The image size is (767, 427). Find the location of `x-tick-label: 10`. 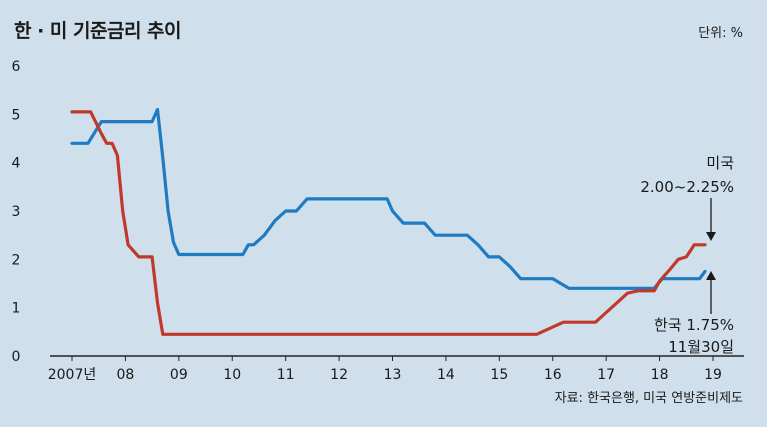

x-tick-label: 10 is located at coordinates (232, 375).